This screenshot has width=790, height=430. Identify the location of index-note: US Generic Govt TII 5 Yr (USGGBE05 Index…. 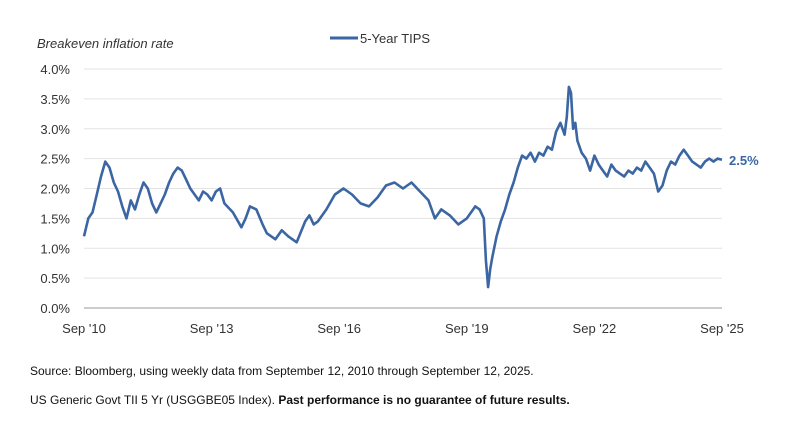
(154, 400).